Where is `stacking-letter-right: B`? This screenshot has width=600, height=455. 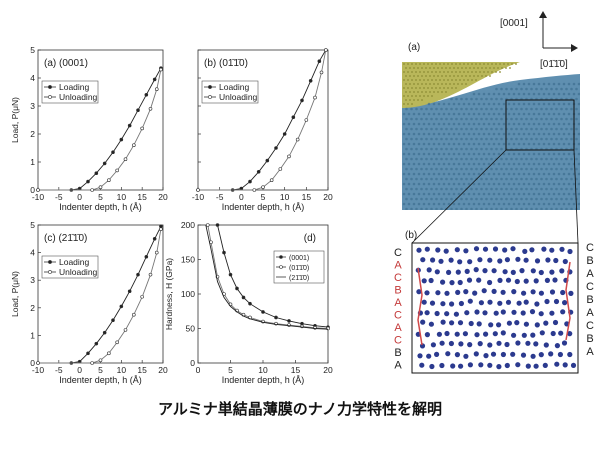
stacking-letter-right: B is located at coordinates (589, 339).